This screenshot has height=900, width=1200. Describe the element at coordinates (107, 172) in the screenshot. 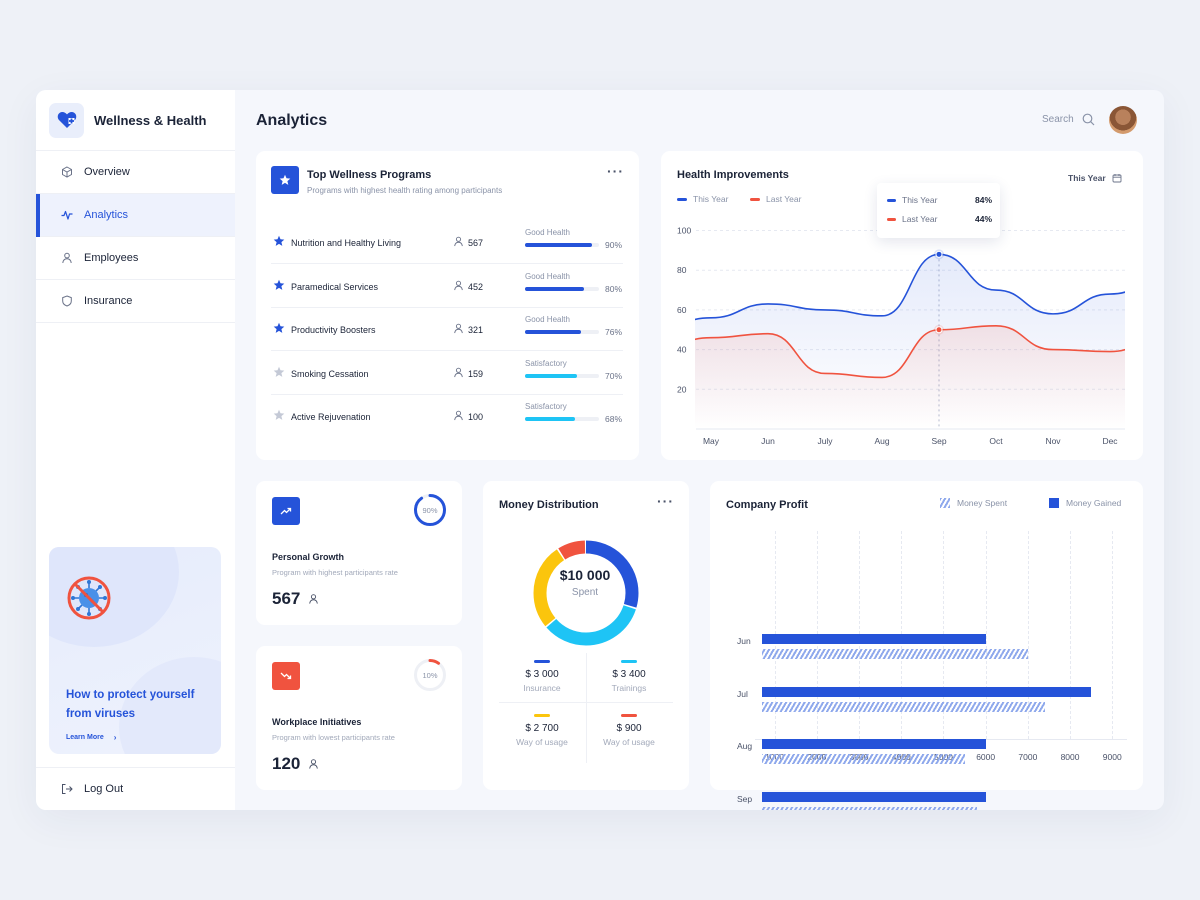

I see `nav-label-overview: Overview` at that location.